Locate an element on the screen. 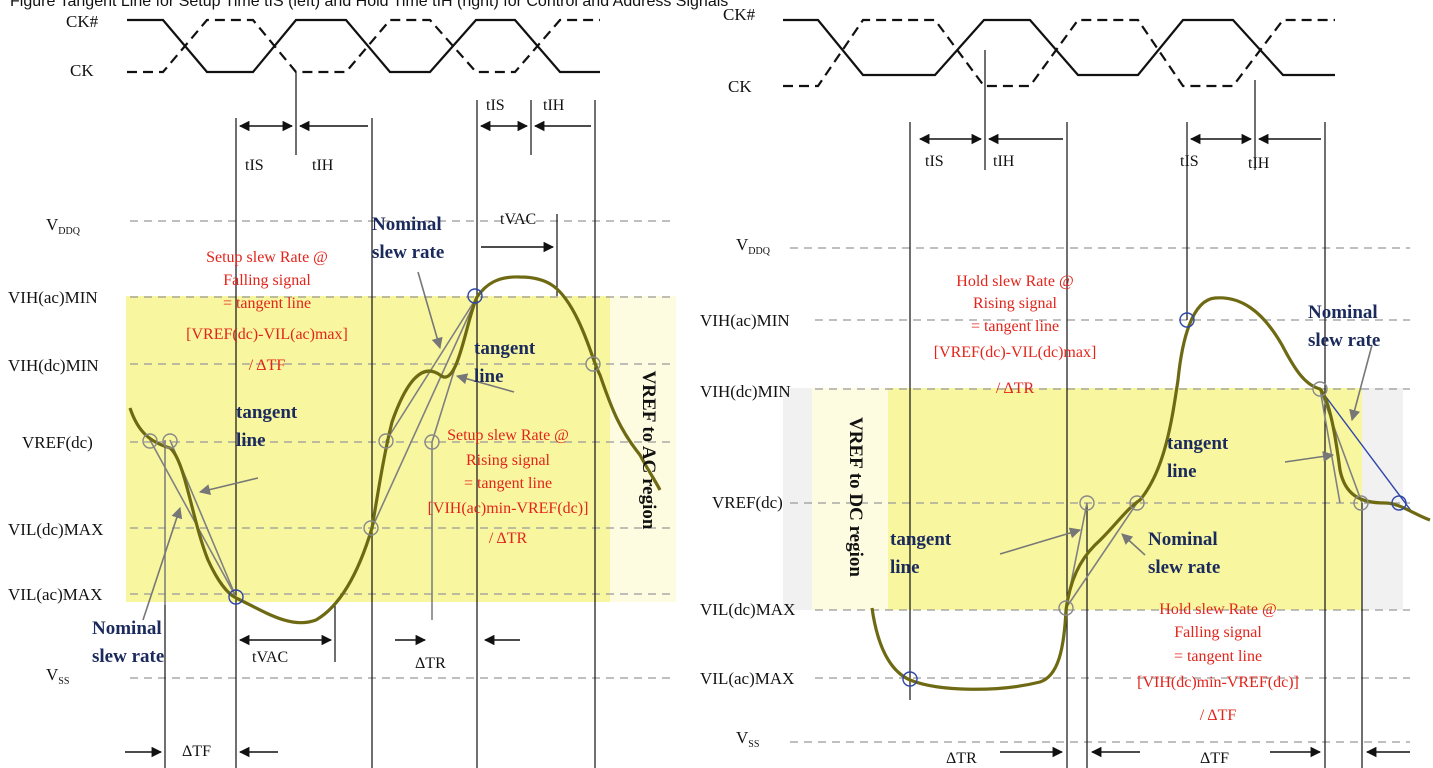  left-marker-vil-ac is located at coordinates (236, 597).